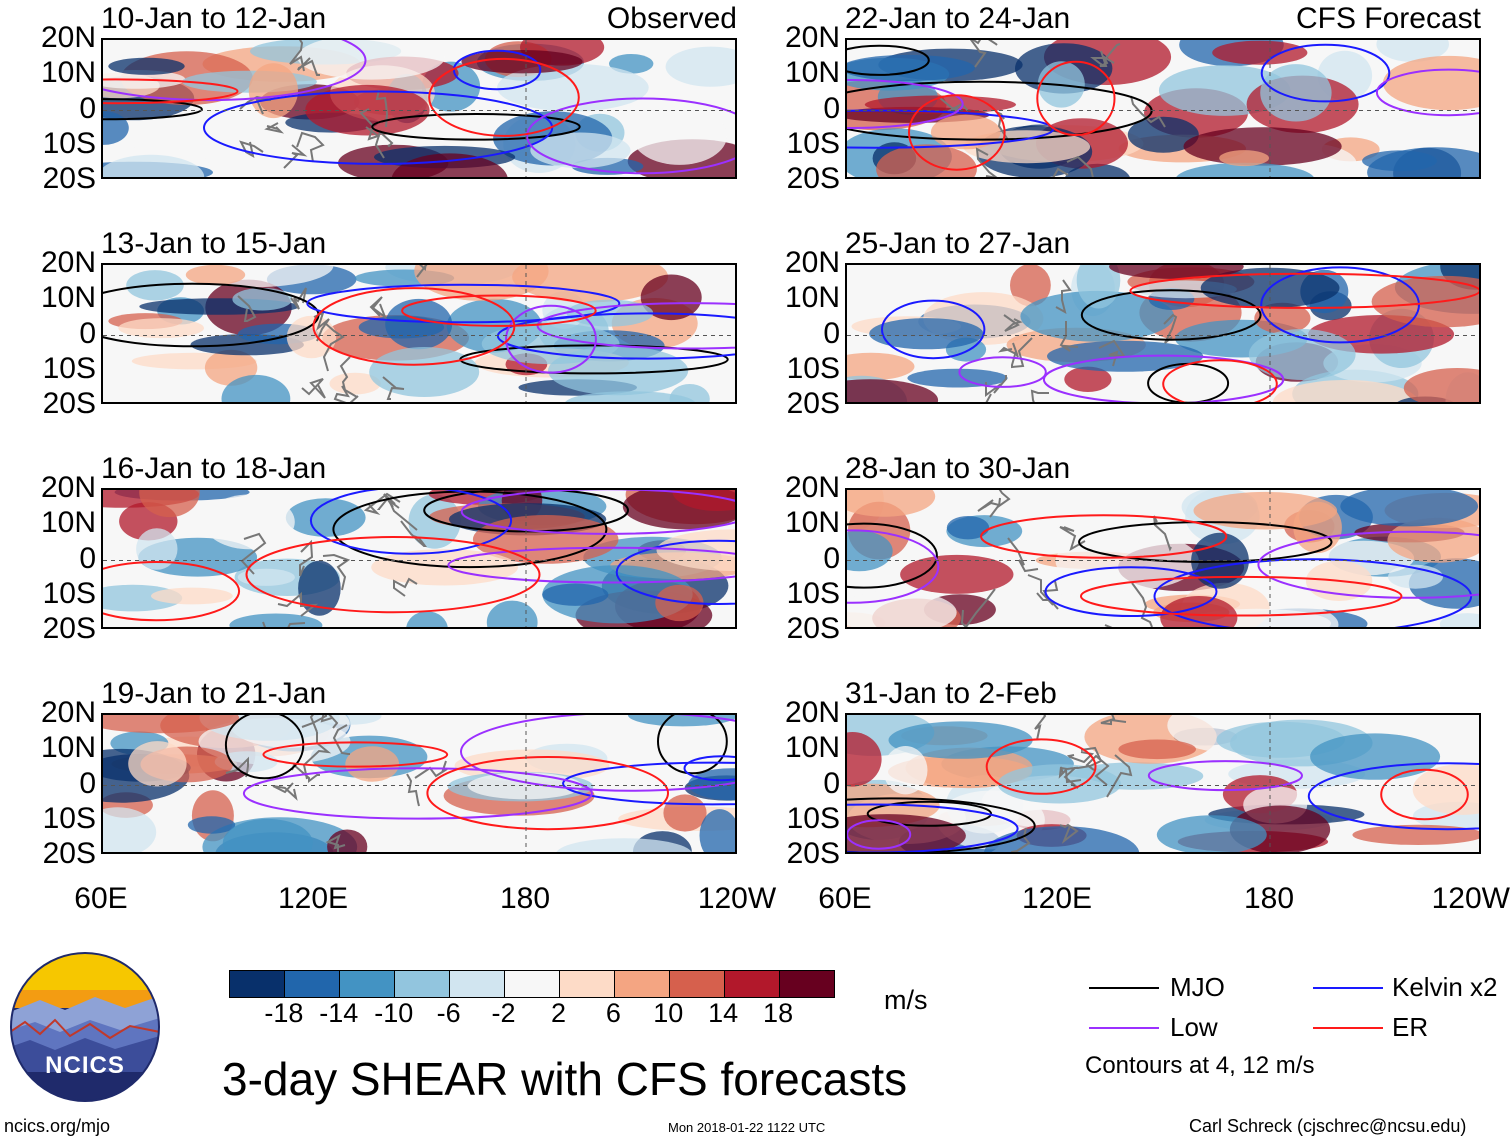 This screenshot has height=1142, width=1510. I want to click on legend-line-mjo, so click(1124, 988).